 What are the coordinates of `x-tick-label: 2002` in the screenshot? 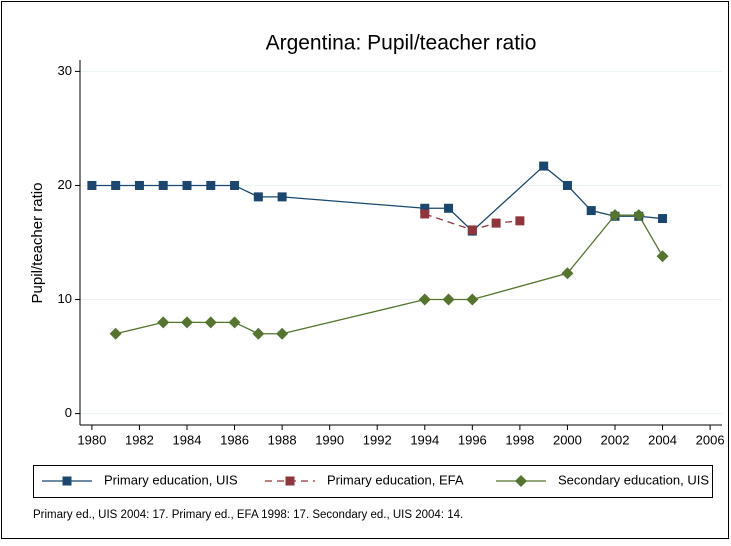 It's located at (615, 439).